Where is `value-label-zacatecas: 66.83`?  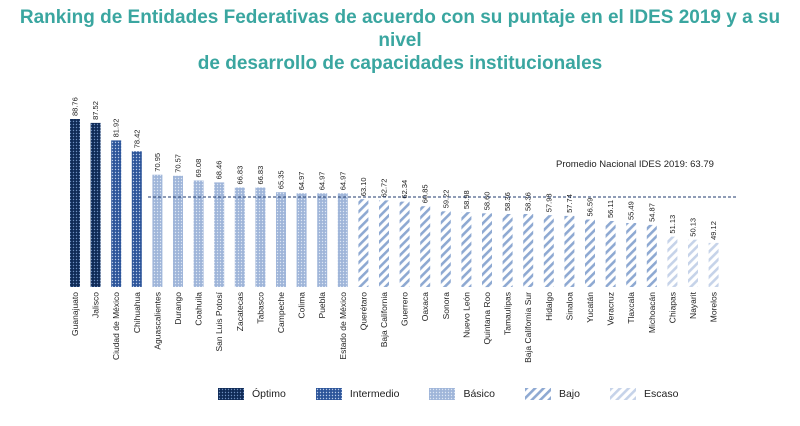 value-label-zacatecas: 66.83 is located at coordinates (239, 175).